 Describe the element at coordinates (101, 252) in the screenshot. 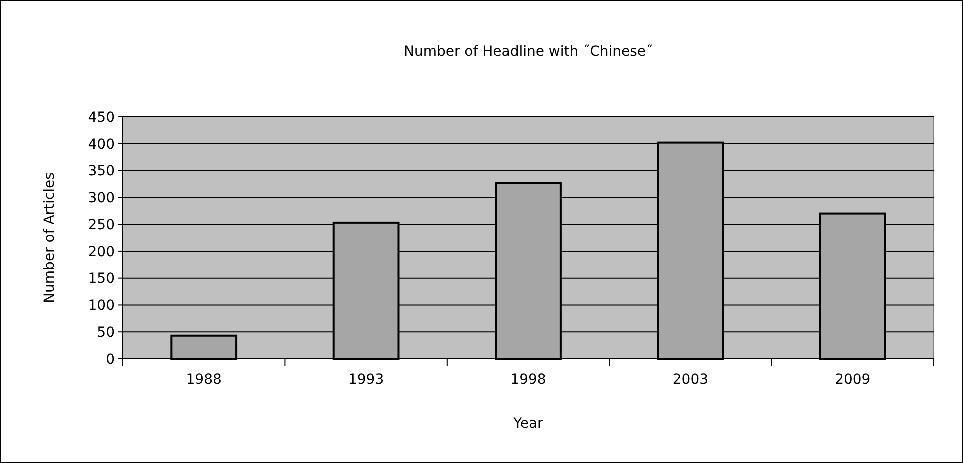

I see `y-tick-label: 200` at that location.